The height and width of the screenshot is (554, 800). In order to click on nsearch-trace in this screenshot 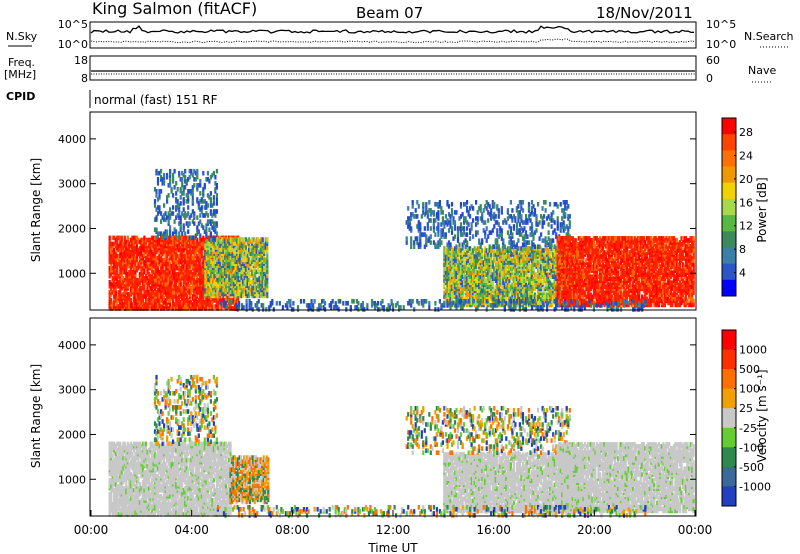, I will do `click(392, 41)`.